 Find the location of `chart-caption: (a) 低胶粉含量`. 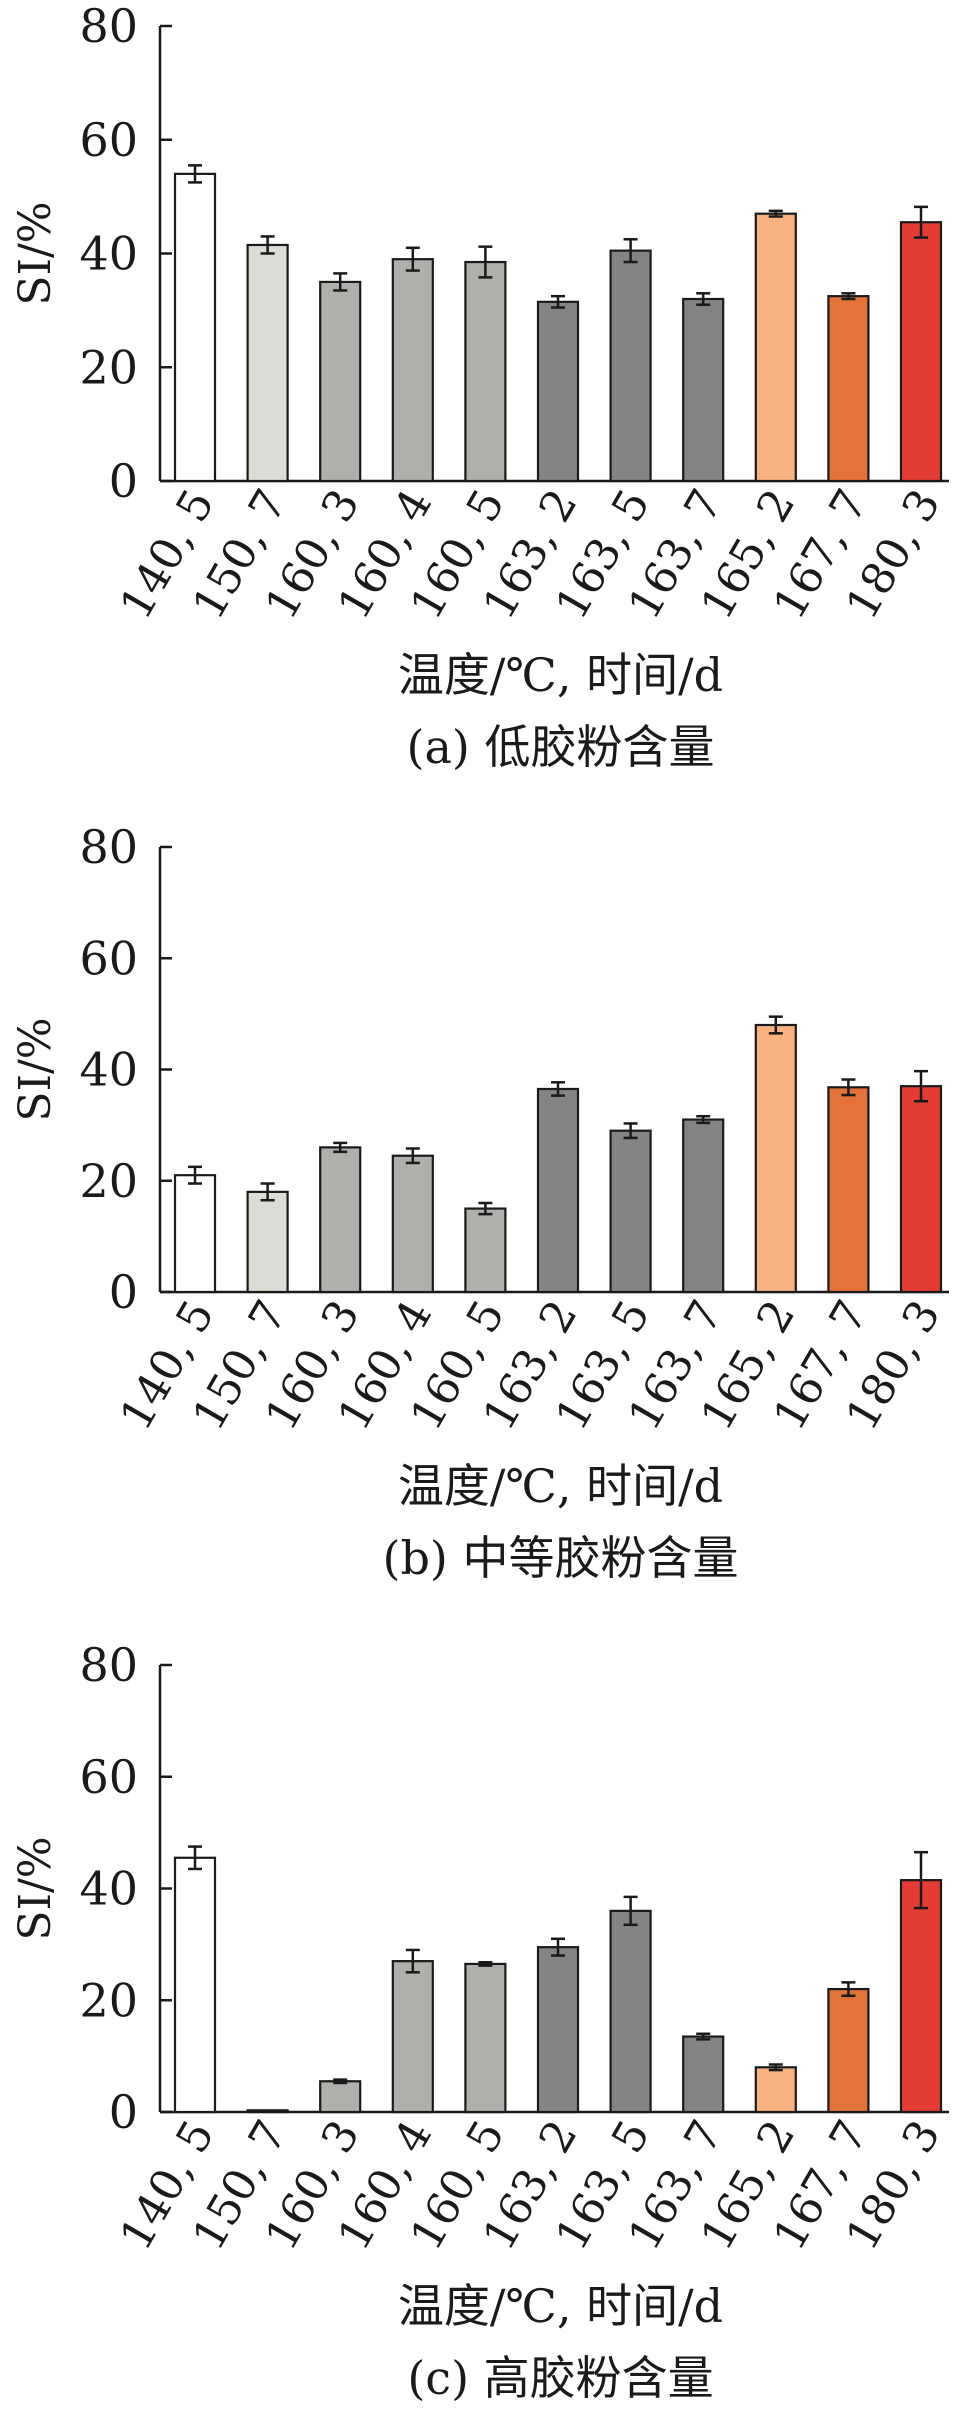

chart-caption: (a) 低胶粉含量 is located at coordinates (561, 747).